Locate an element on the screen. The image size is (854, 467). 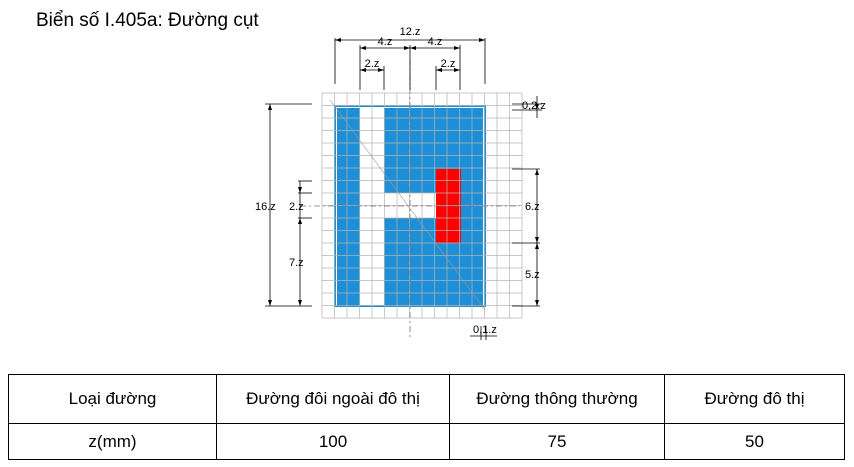
construction-grid is located at coordinates (422, 205).